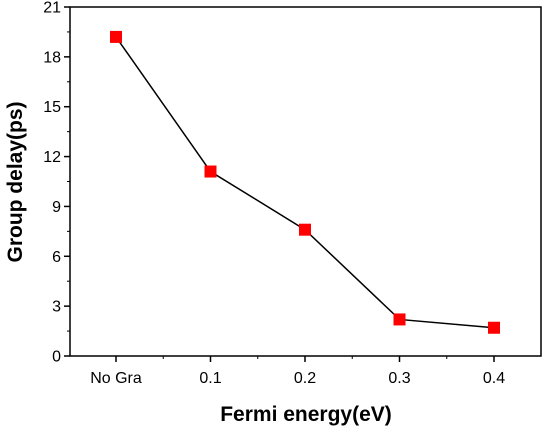 Image resolution: width=550 pixels, height=434 pixels. Describe the element at coordinates (305, 378) in the screenshot. I see `x-tick-label: 0.2` at that location.